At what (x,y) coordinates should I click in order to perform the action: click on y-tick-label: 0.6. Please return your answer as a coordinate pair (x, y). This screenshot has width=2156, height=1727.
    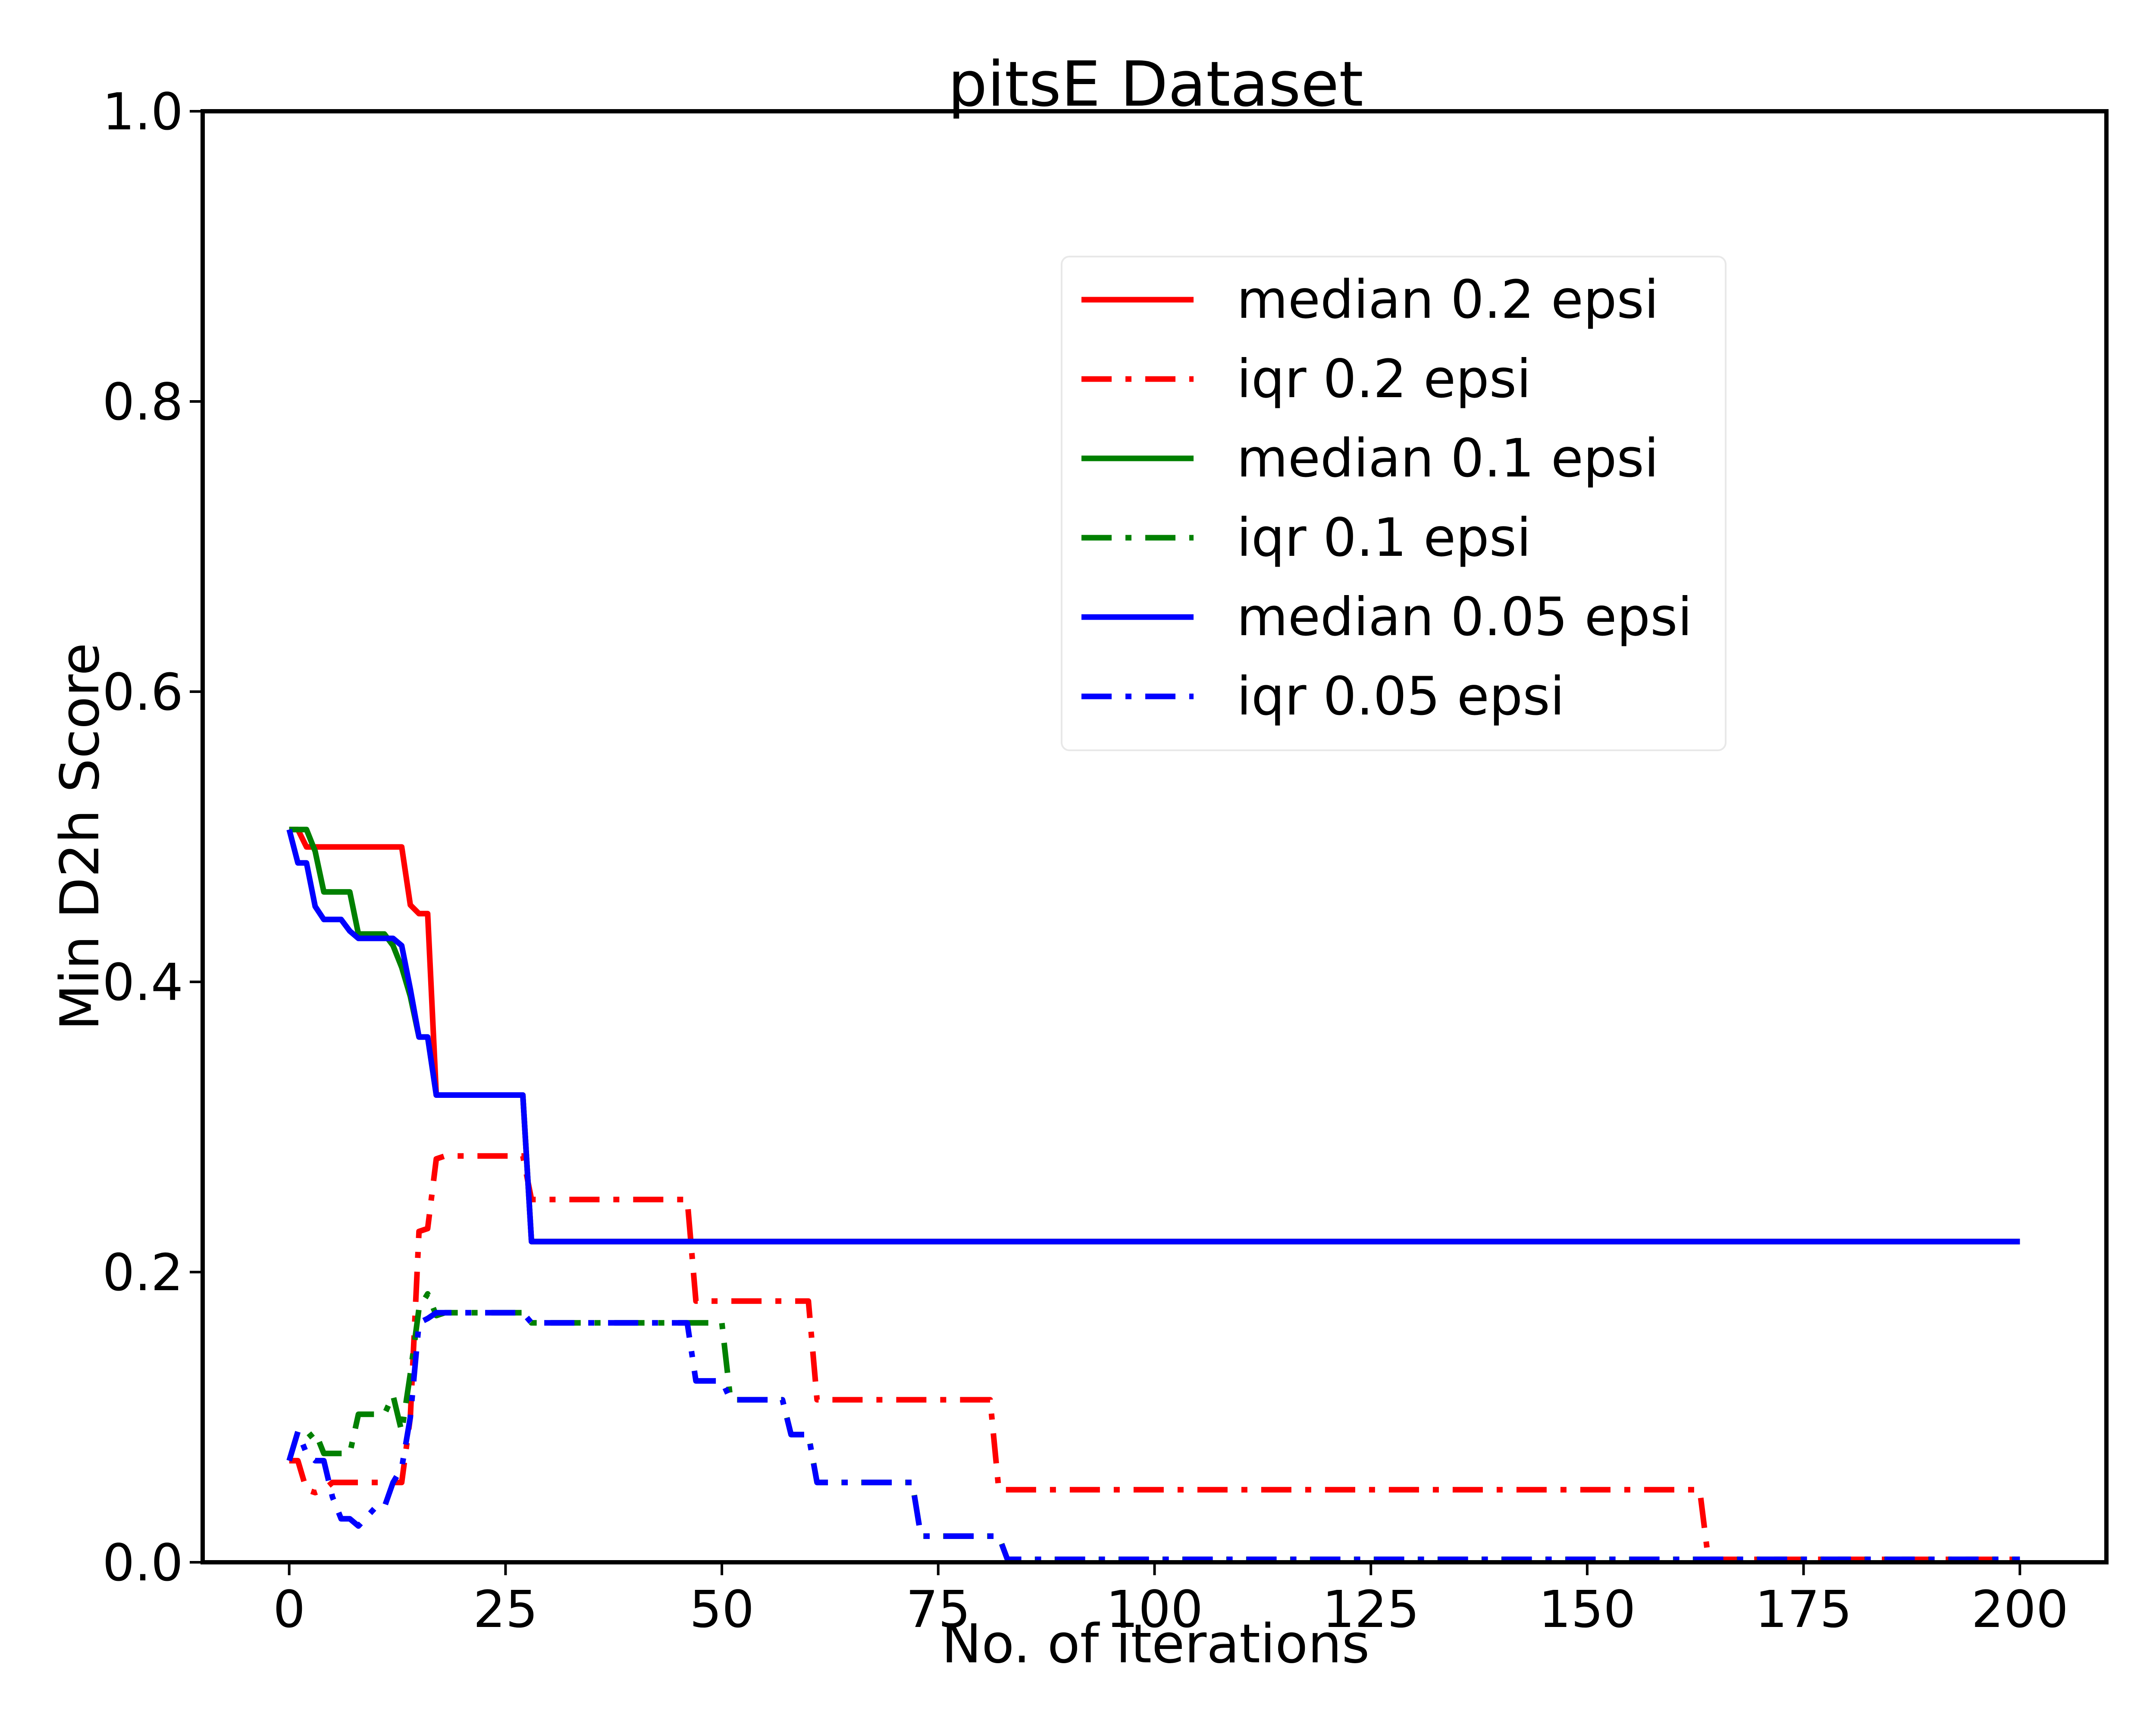
    Looking at the image, I should click on (142, 692).